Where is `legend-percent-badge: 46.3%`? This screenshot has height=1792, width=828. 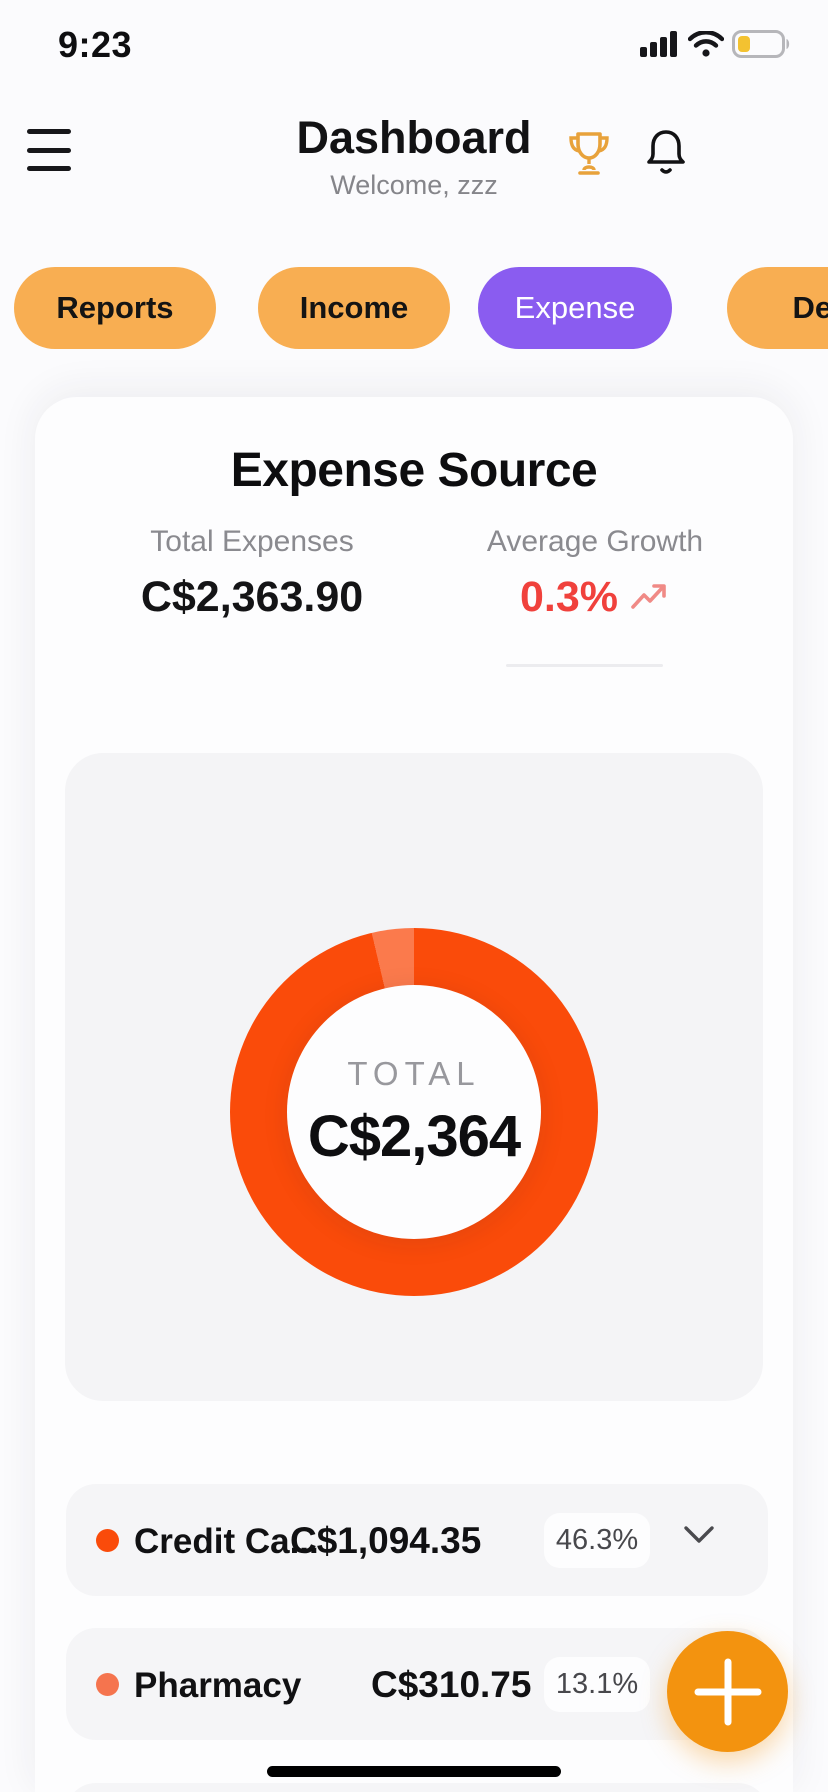 legend-percent-badge: 46.3% is located at coordinates (597, 1540).